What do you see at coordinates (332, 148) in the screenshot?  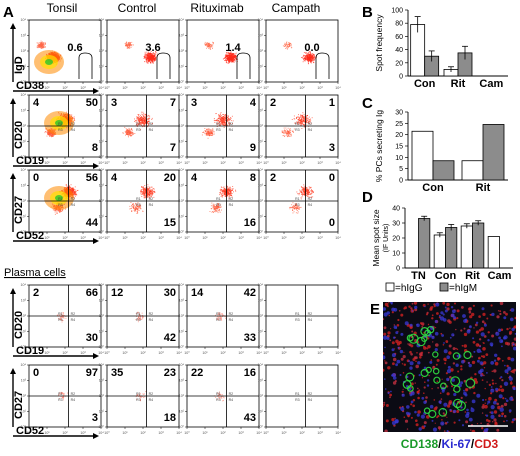 I see `quadrant-lower-right: 3` at bounding box center [332, 148].